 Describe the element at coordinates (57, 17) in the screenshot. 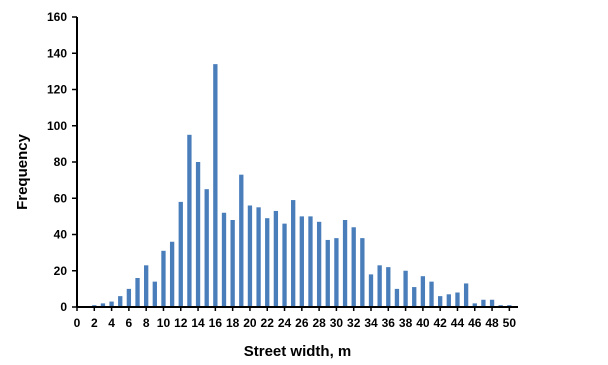

I see `y-tick-label: 160` at that location.